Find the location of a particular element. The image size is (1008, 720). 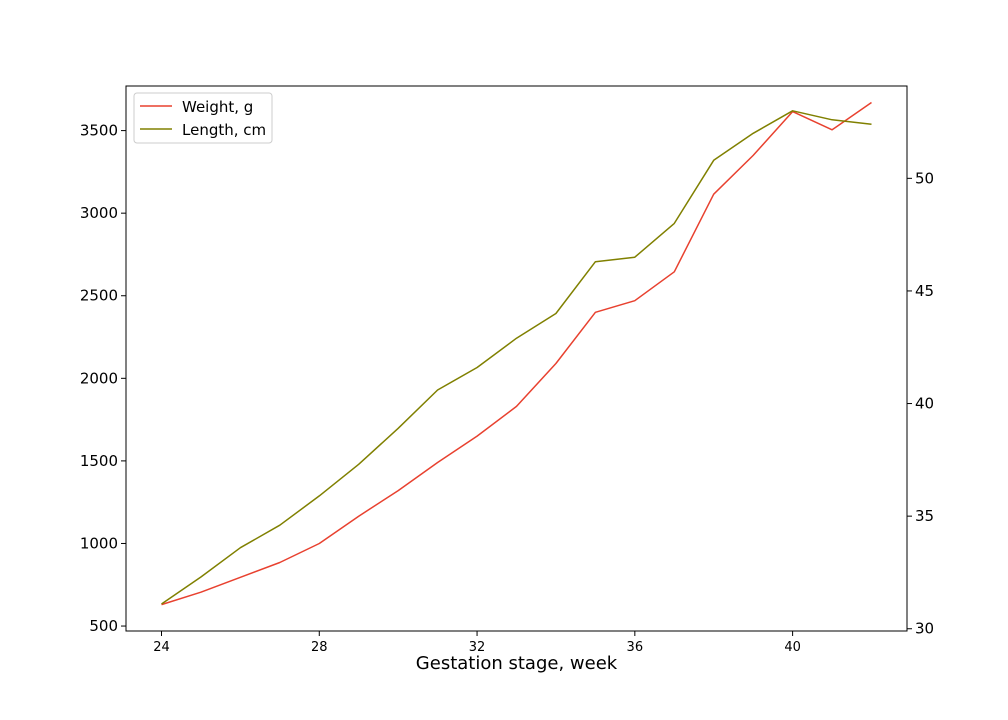

legend-label-weight: Weight, g is located at coordinates (217, 107).